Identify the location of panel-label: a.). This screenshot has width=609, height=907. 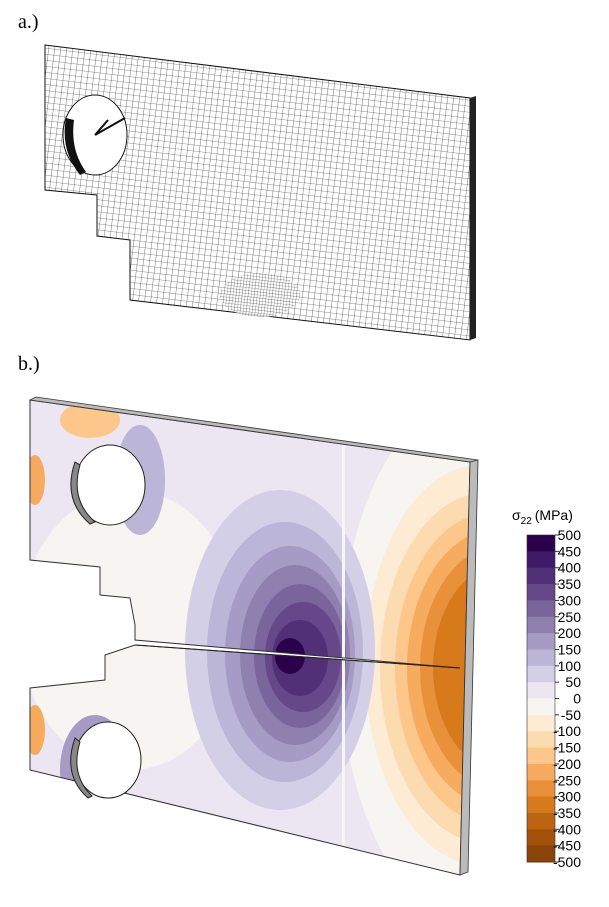
(28, 22).